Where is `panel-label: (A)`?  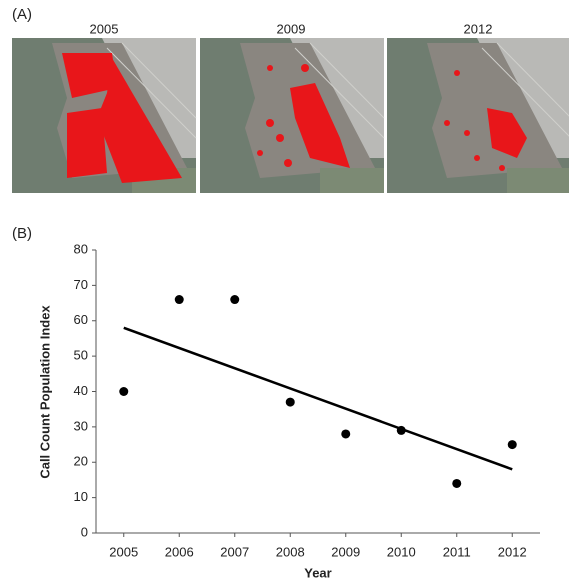
panel-label: (A) is located at coordinates (22, 14).